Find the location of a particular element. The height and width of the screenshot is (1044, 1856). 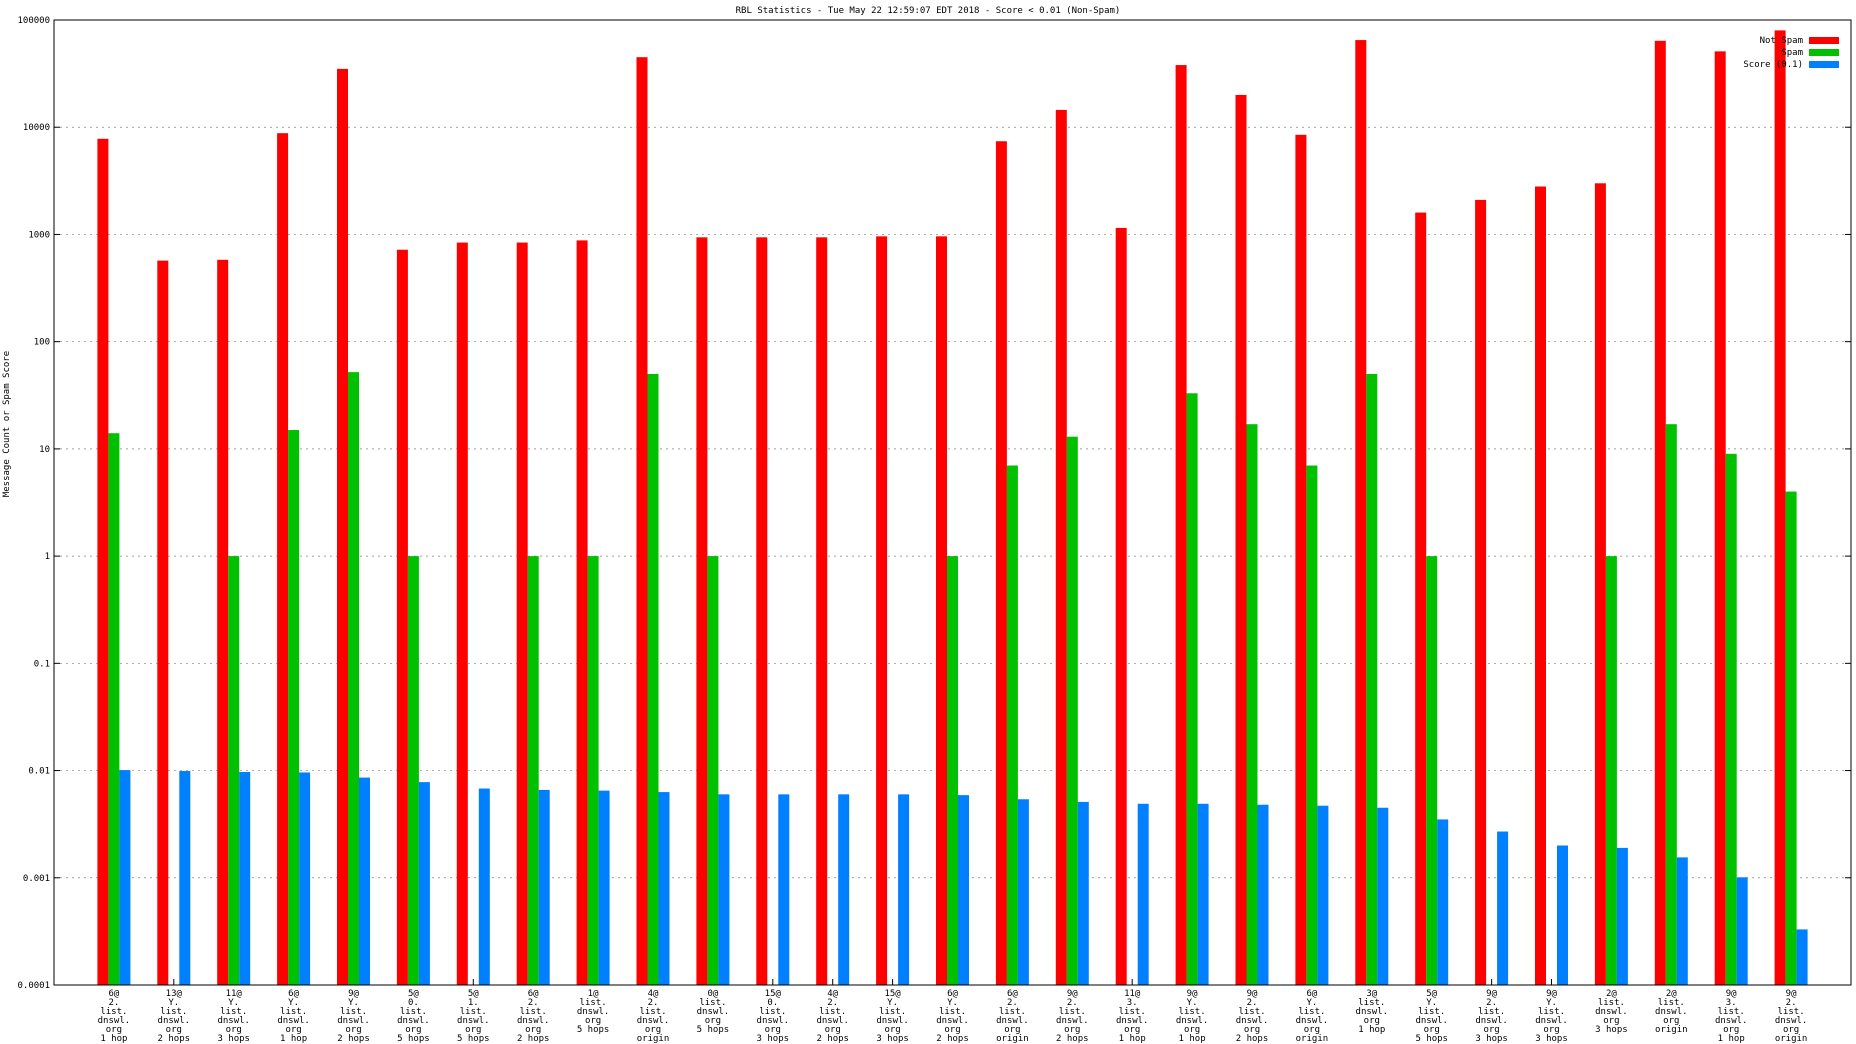

x-tick-label: 11@ Y. list. dnswl. org 3 hops is located at coordinates (233, 1016).